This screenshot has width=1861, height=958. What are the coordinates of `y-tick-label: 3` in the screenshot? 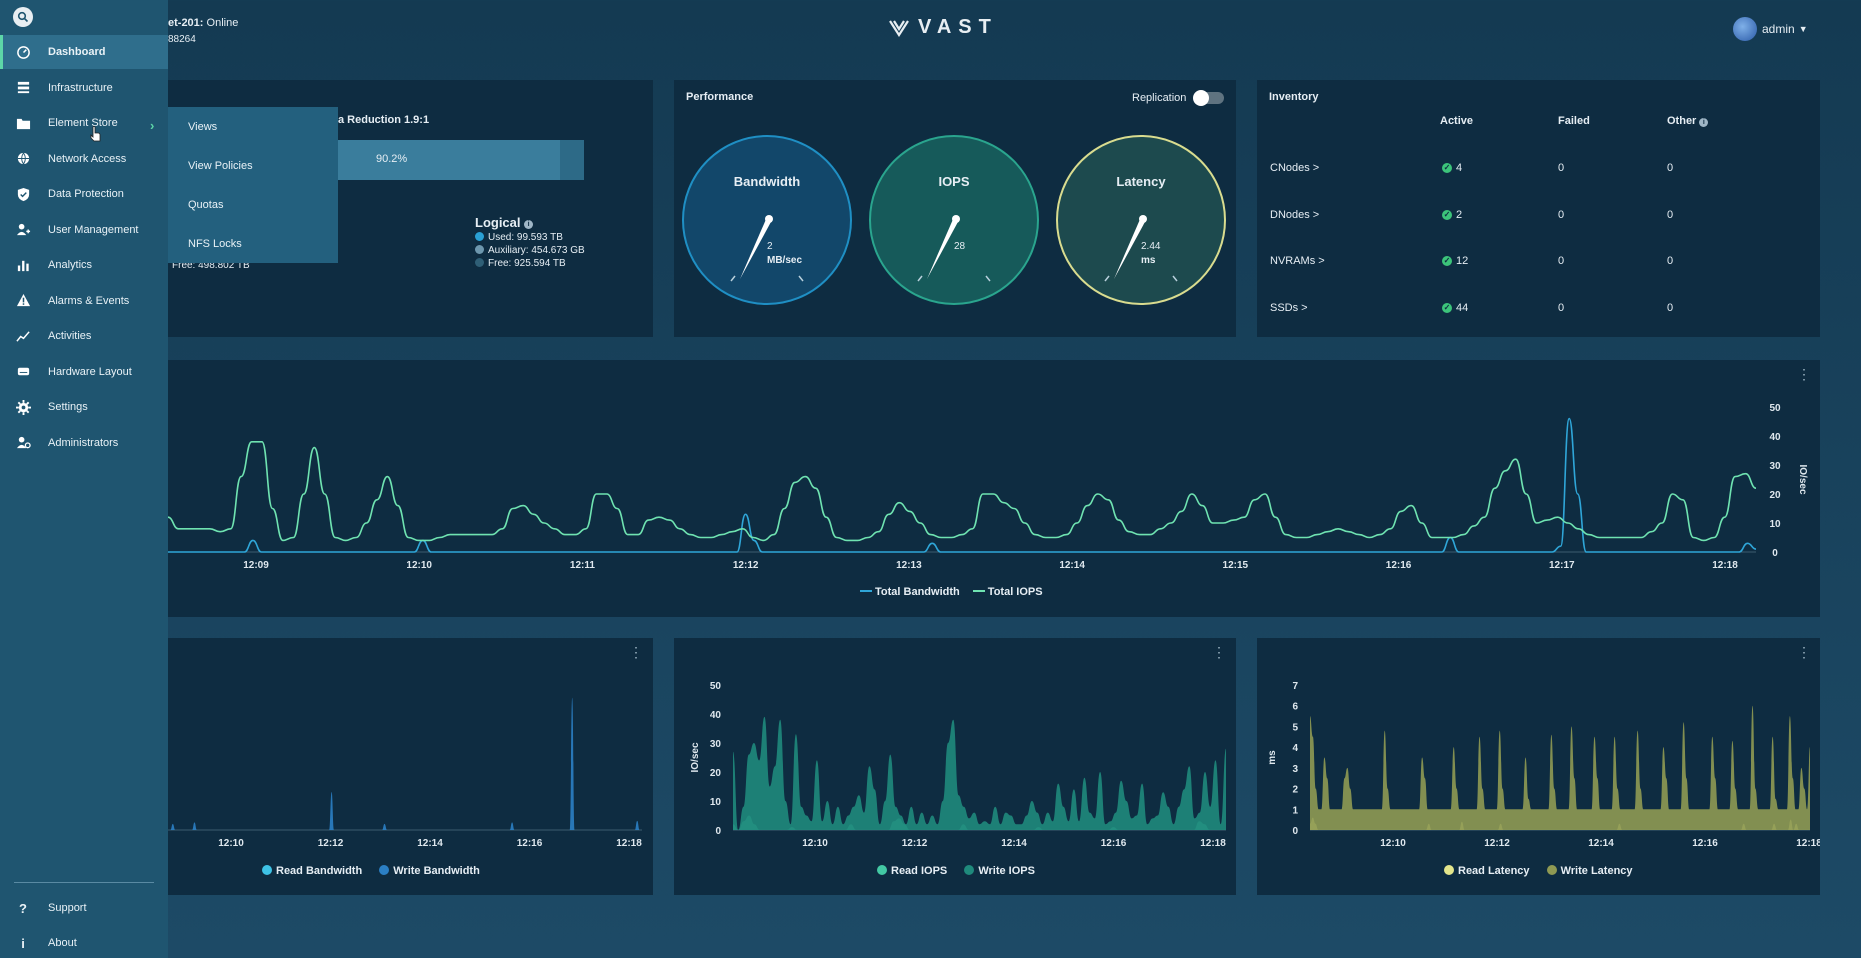 It's located at (1295, 769).